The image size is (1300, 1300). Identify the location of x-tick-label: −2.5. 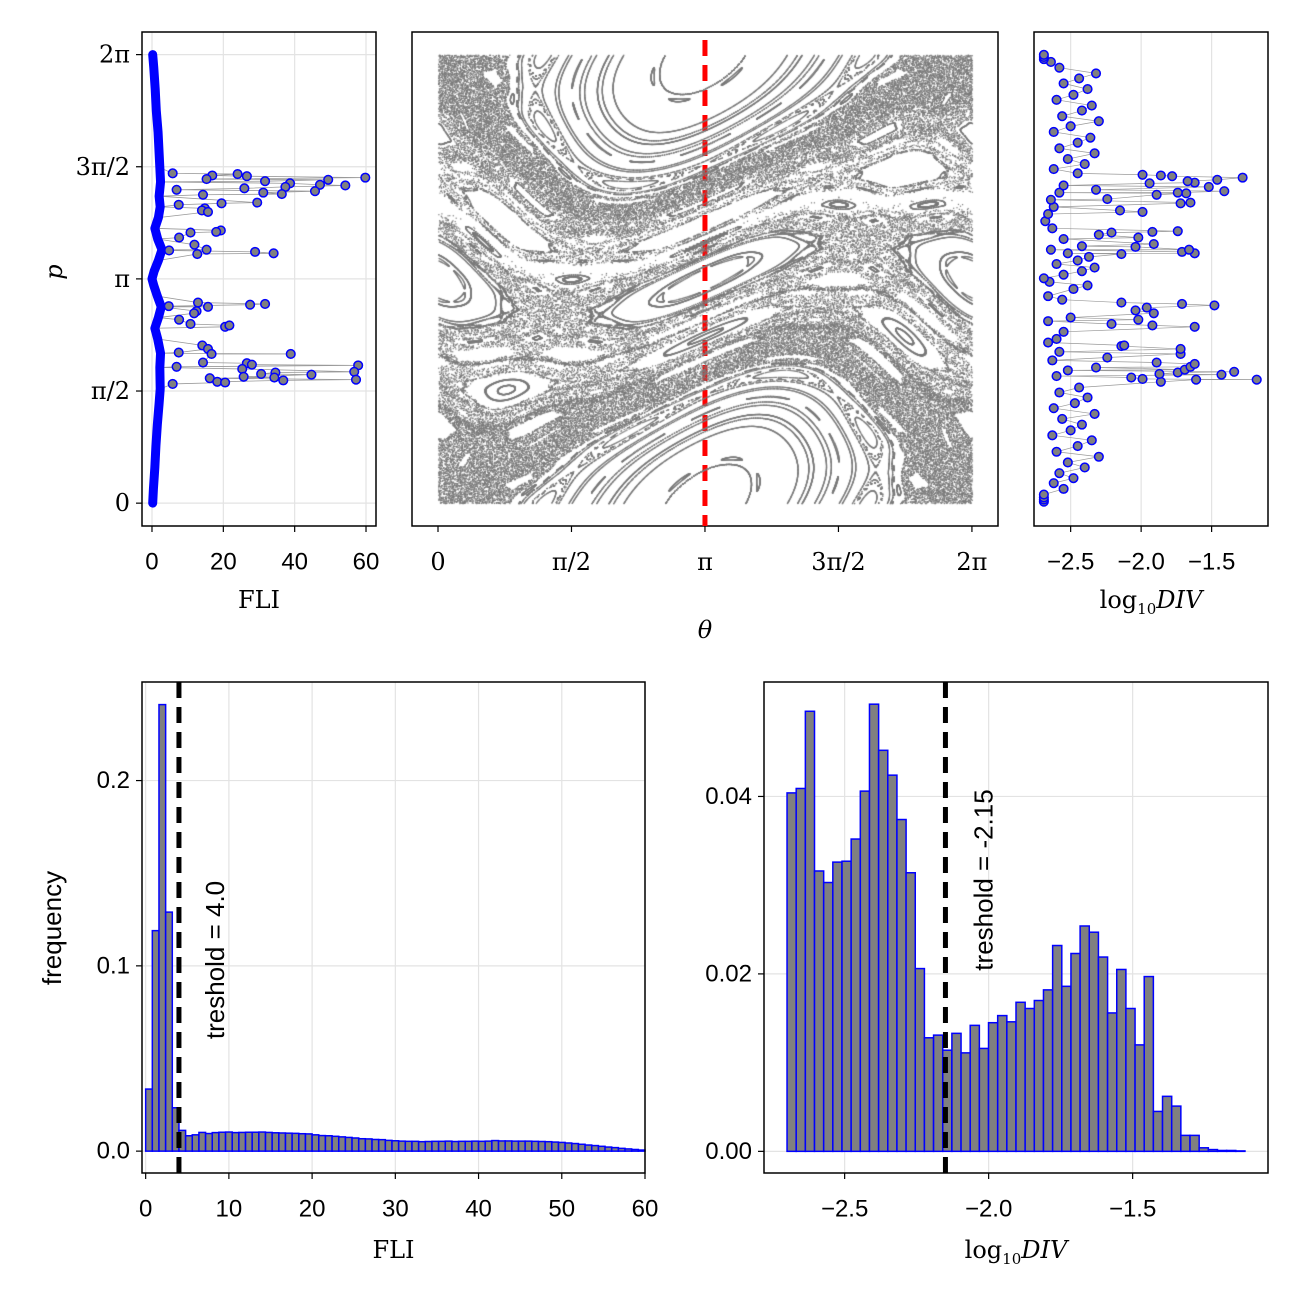
(844, 1209).